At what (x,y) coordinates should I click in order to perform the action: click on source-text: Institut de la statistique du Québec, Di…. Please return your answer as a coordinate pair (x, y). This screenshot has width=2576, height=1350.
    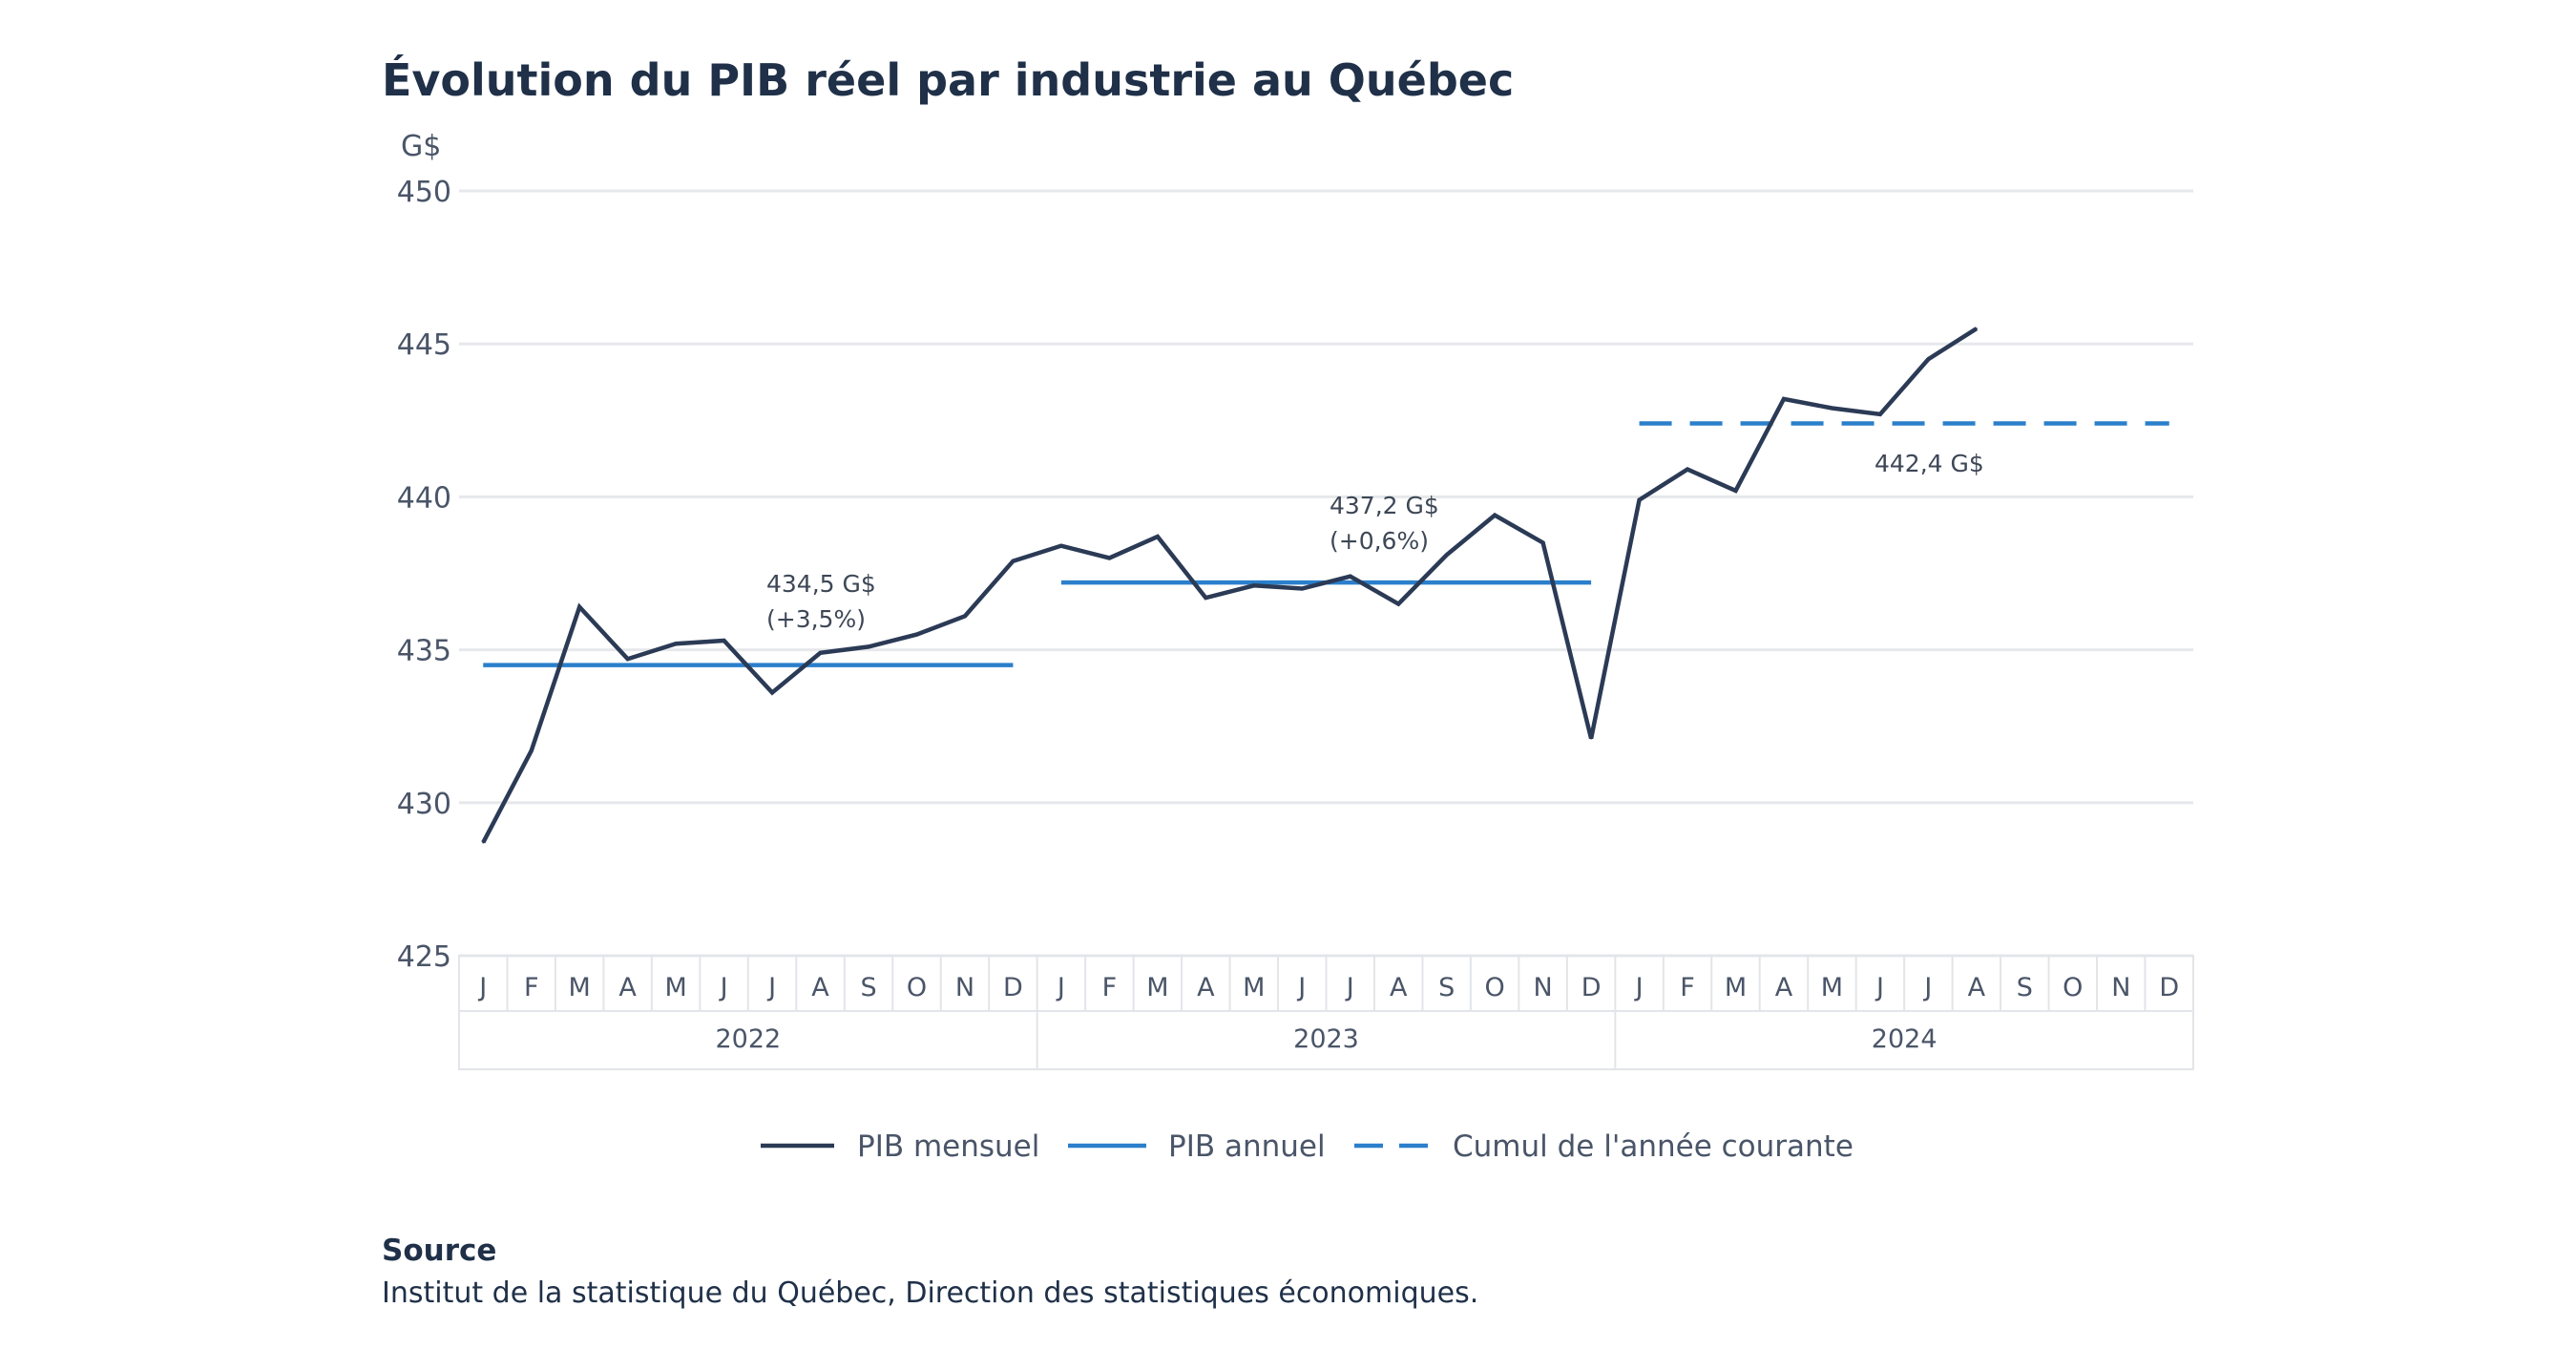
    Looking at the image, I should click on (930, 1293).